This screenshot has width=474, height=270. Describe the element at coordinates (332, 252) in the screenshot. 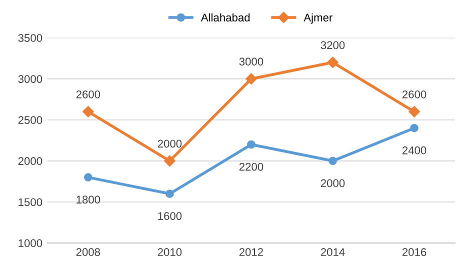

I see `x-tick-label: 2014` at that location.